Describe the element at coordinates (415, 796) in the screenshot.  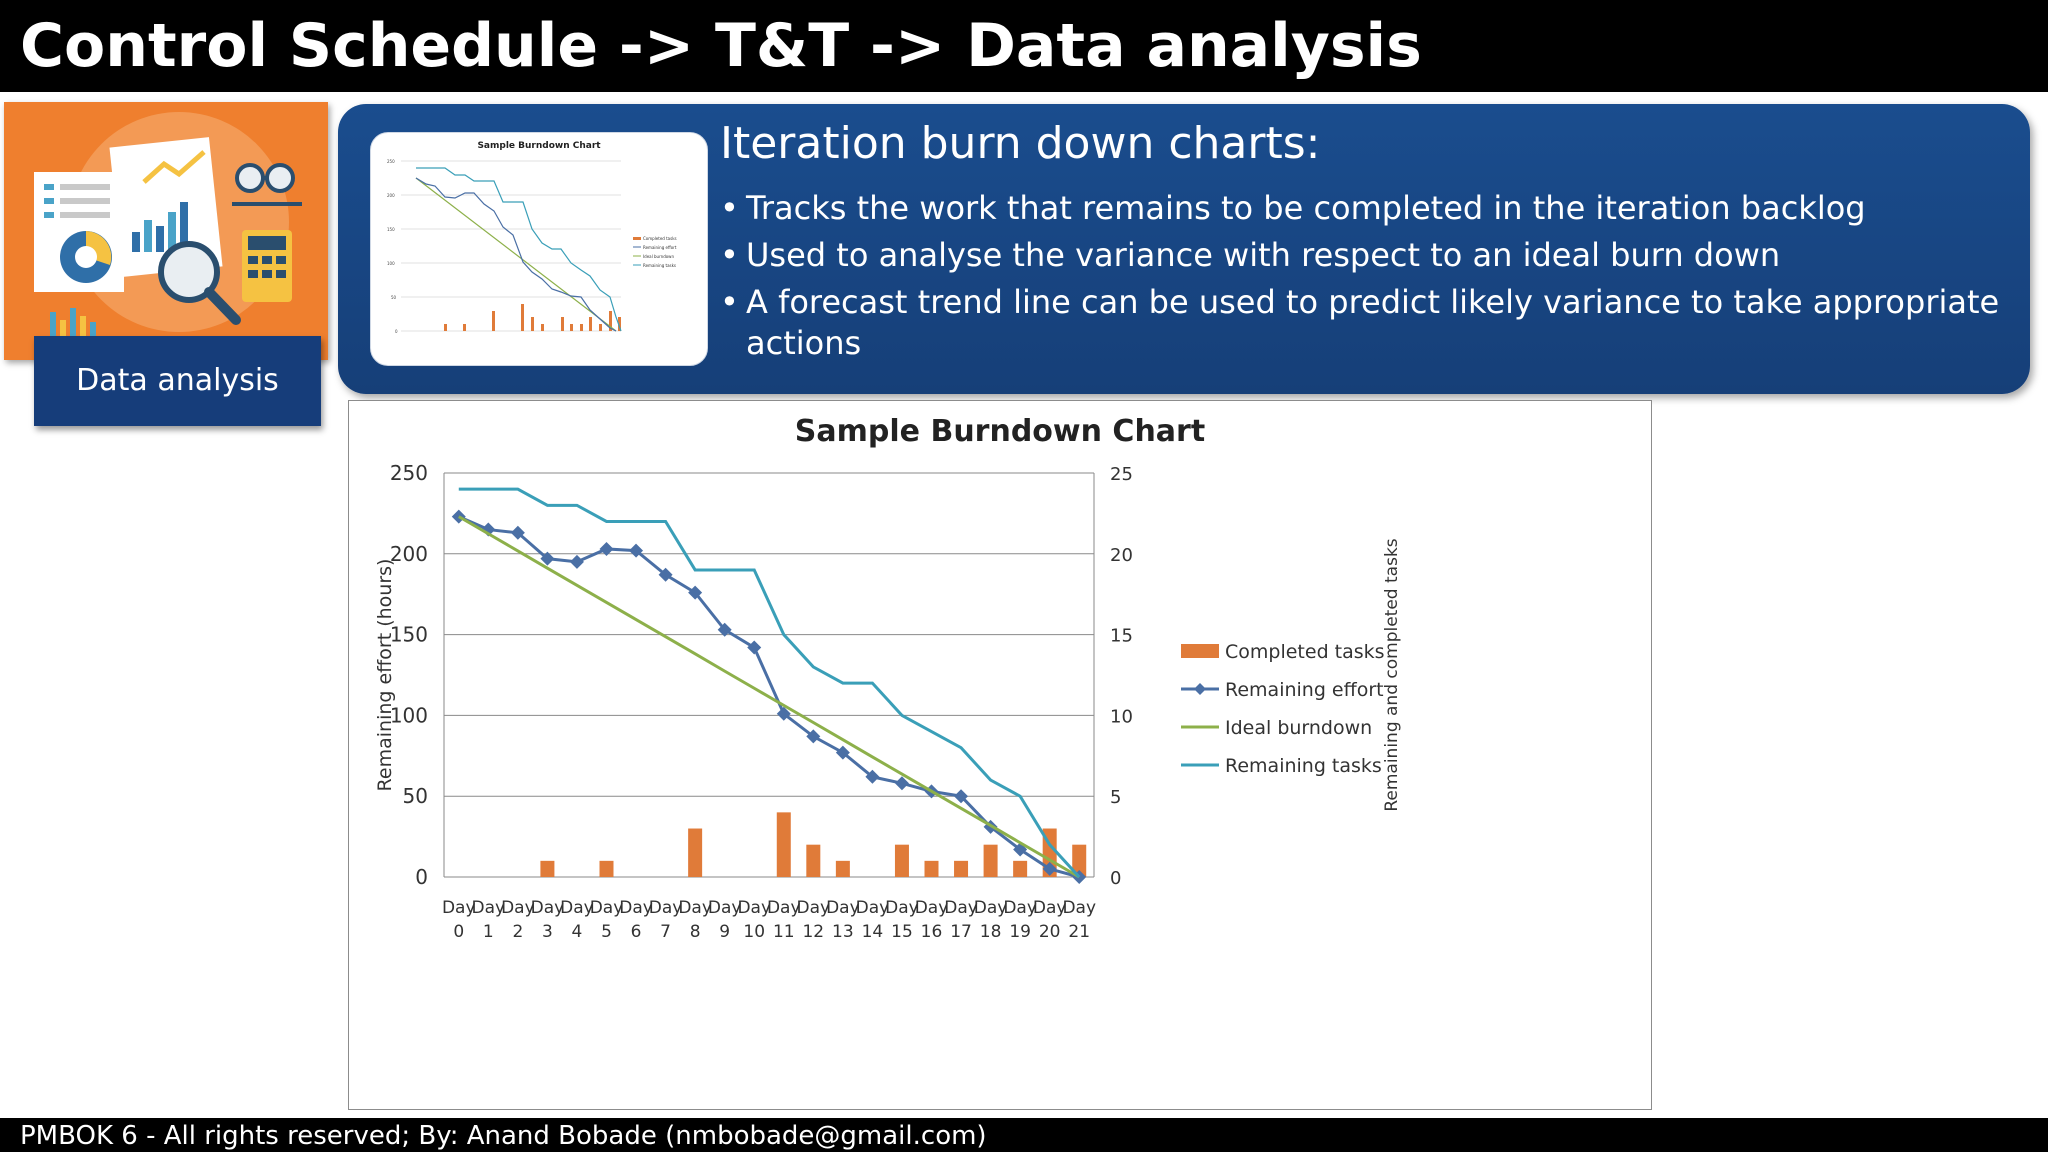
I see `y-tick-label: 50` at that location.